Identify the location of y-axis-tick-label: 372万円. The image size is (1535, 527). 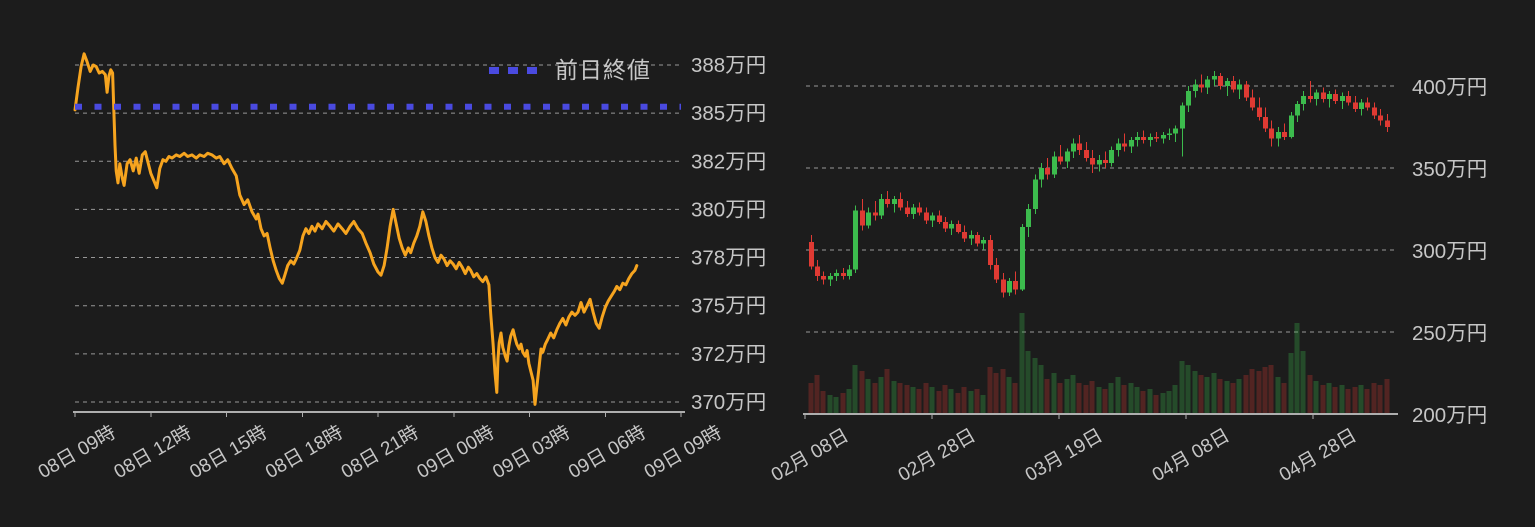
(728, 354).